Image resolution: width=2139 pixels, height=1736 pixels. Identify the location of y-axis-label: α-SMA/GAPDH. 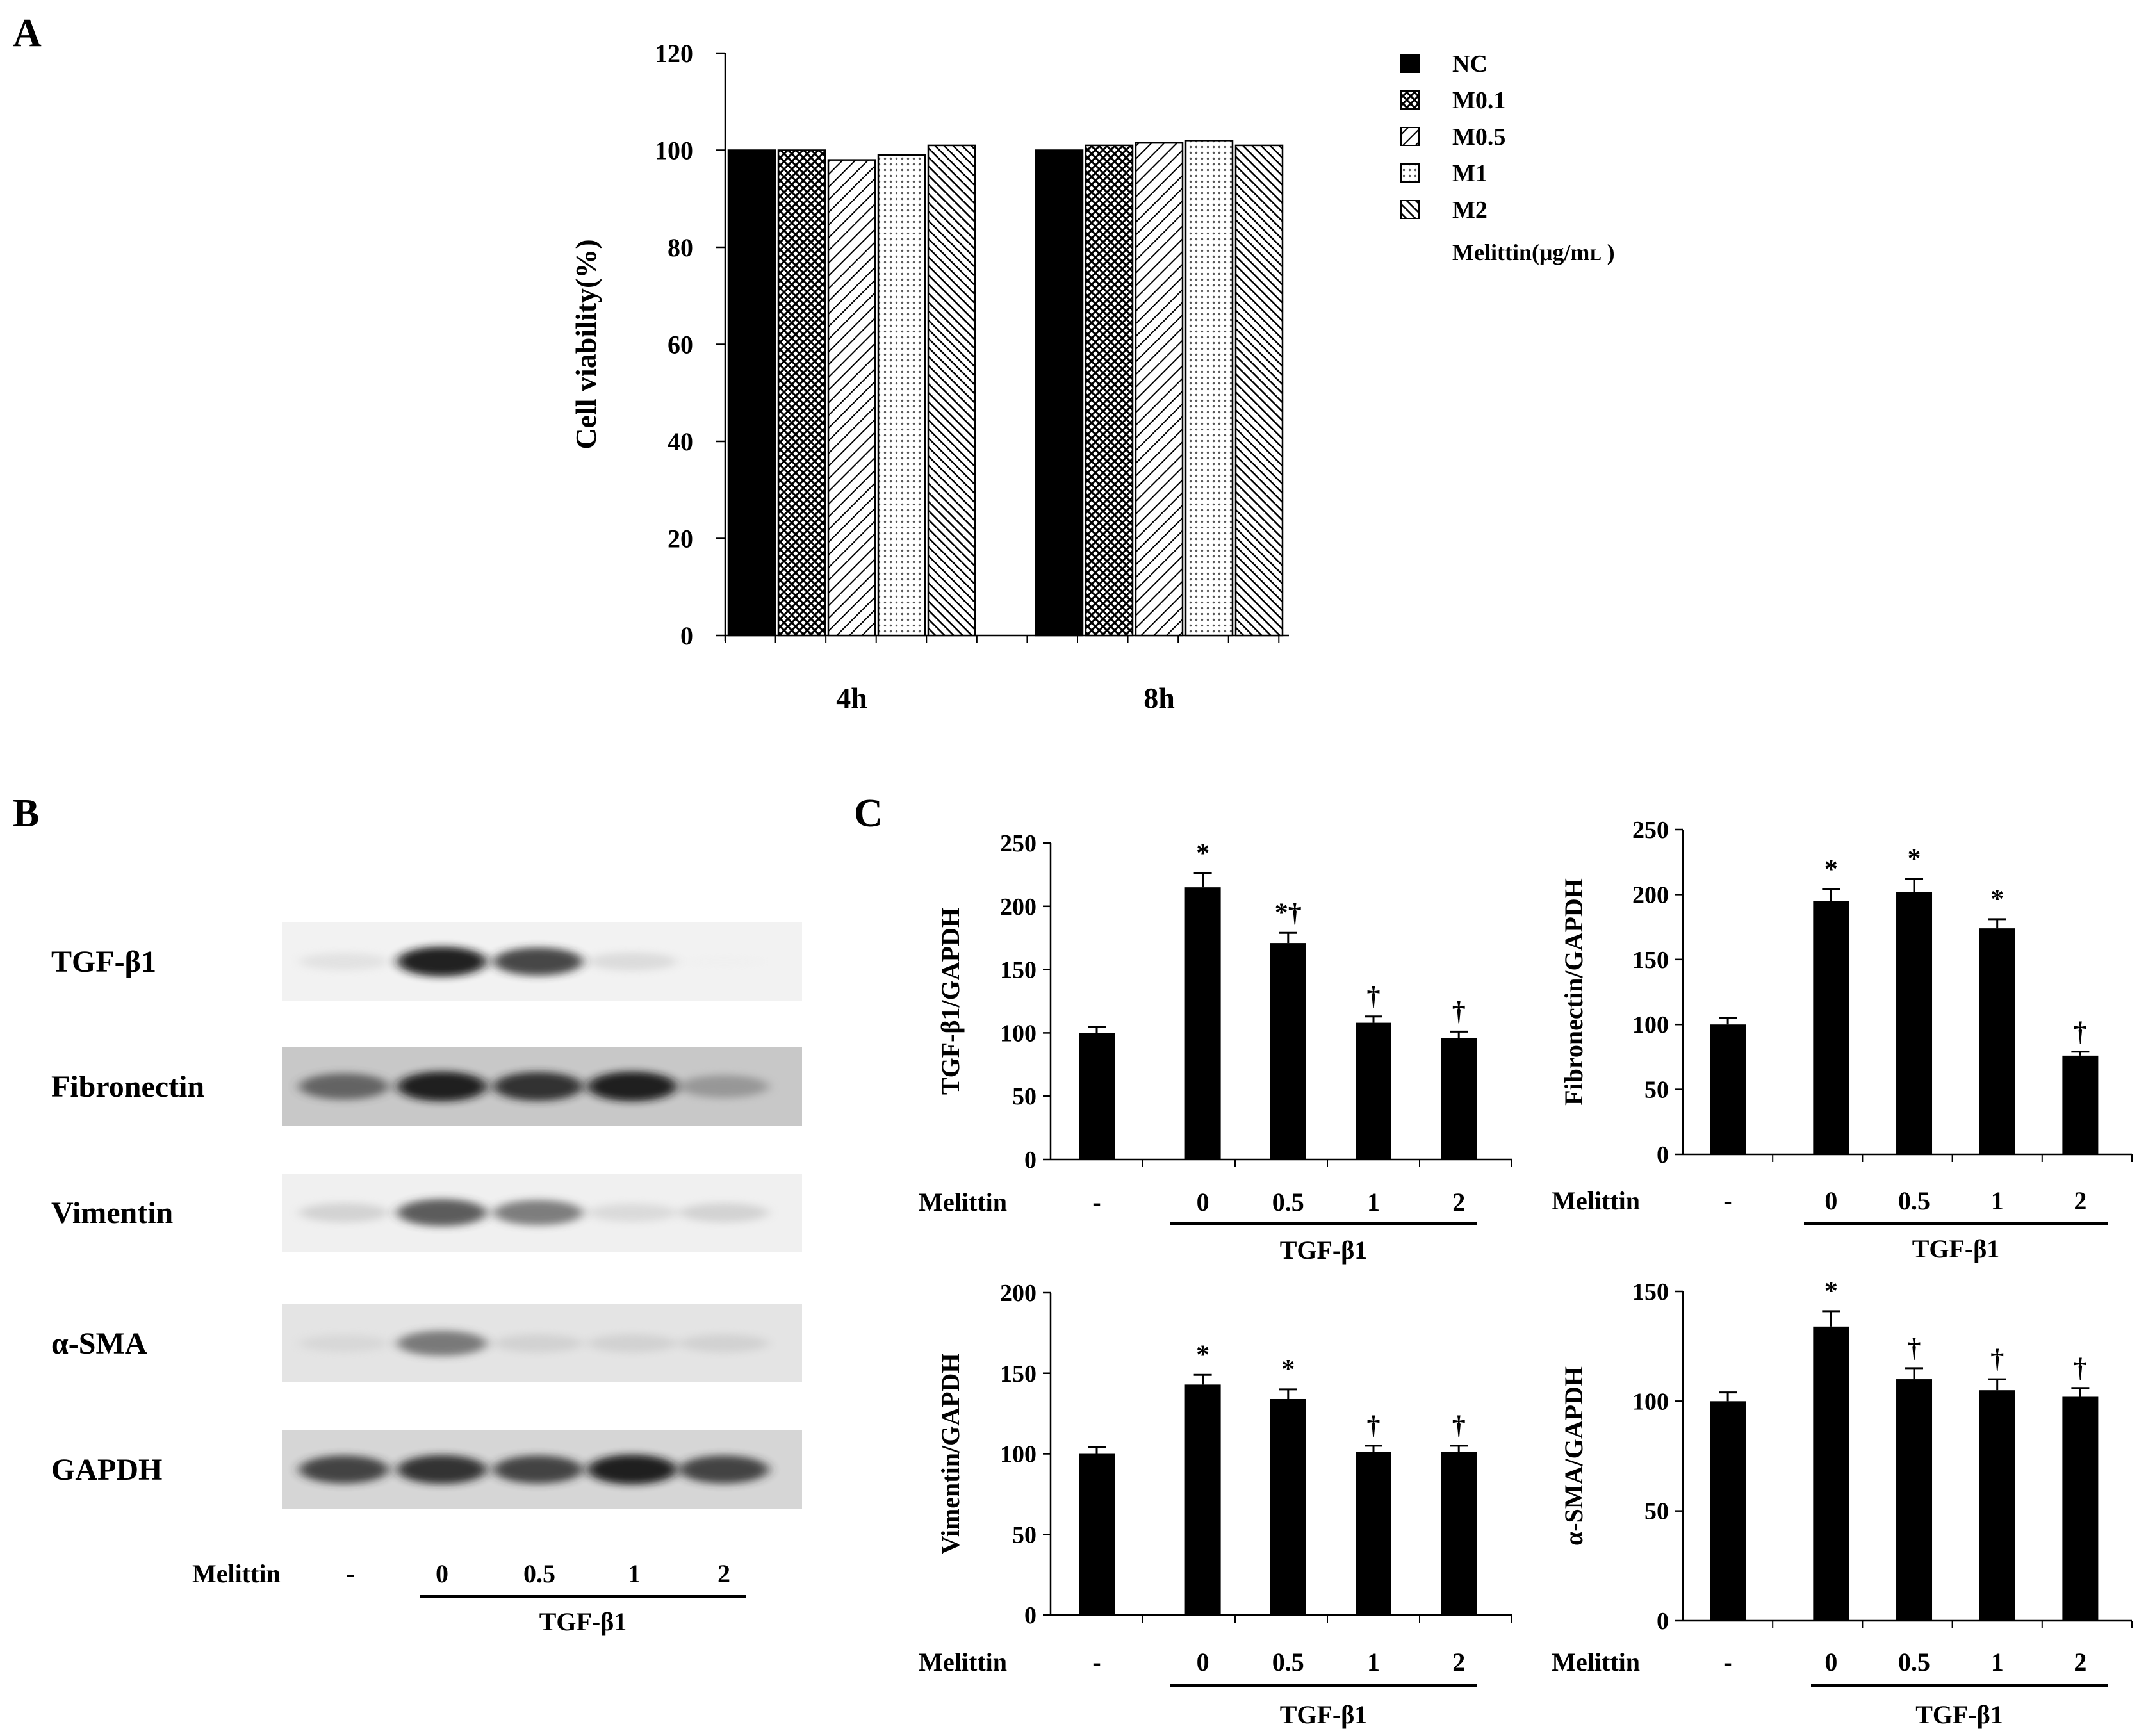
(1573, 1456).